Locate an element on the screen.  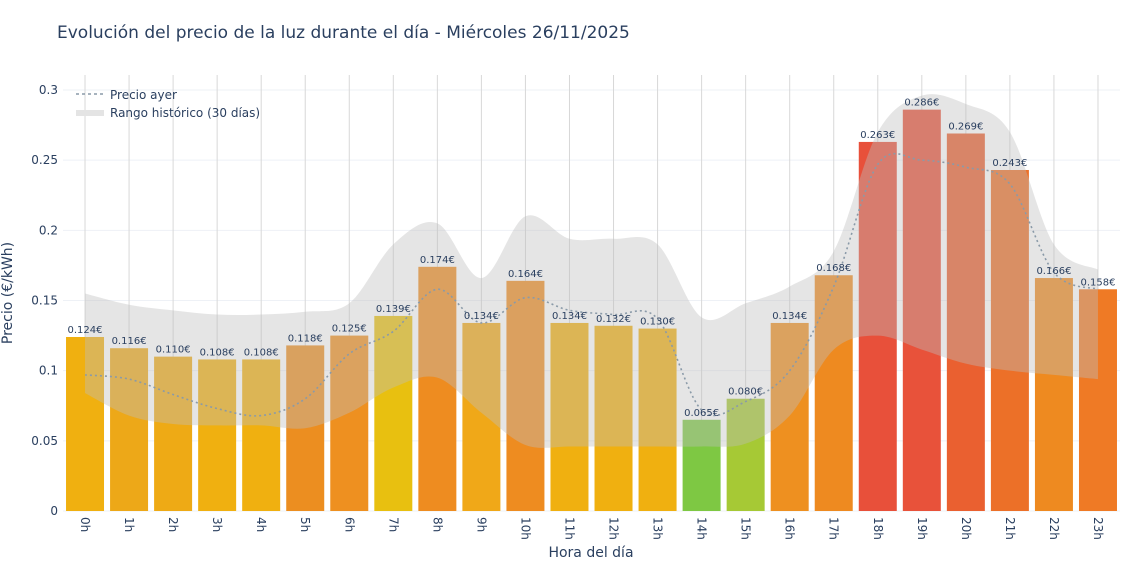
x-tick-label: 0h is located at coordinates (85, 524).